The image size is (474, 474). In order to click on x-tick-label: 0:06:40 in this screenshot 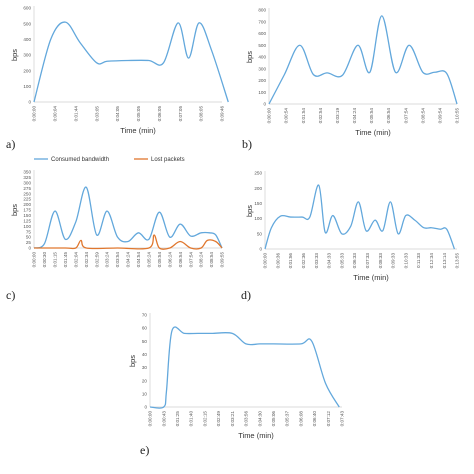, I will do `click(314, 419)`.